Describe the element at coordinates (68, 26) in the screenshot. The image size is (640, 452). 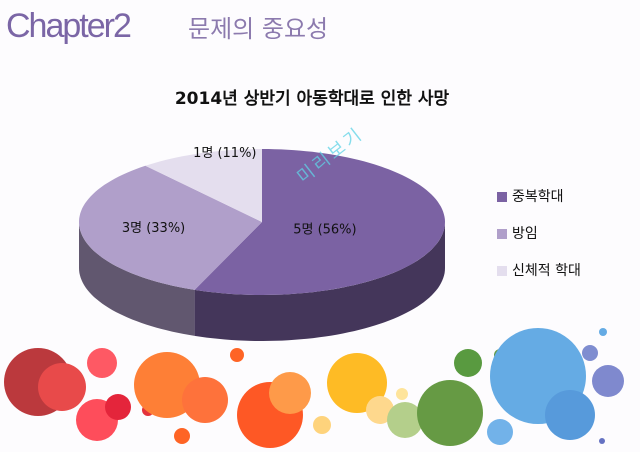
I see `chapter-label: Chapter2` at that location.